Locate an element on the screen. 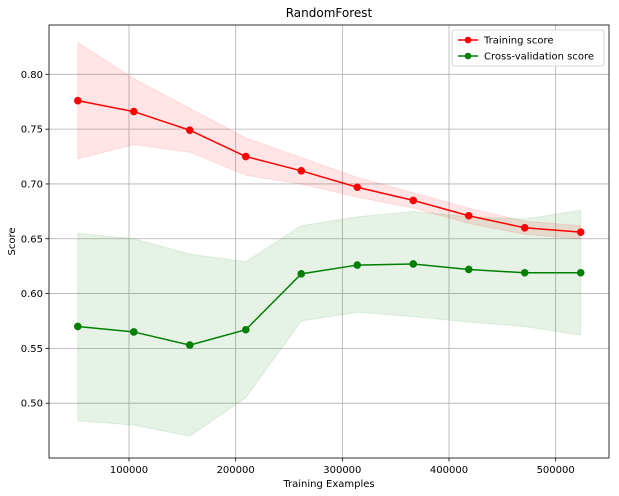 The height and width of the screenshot is (496, 619). chart-title: RandomForest is located at coordinates (329, 13).